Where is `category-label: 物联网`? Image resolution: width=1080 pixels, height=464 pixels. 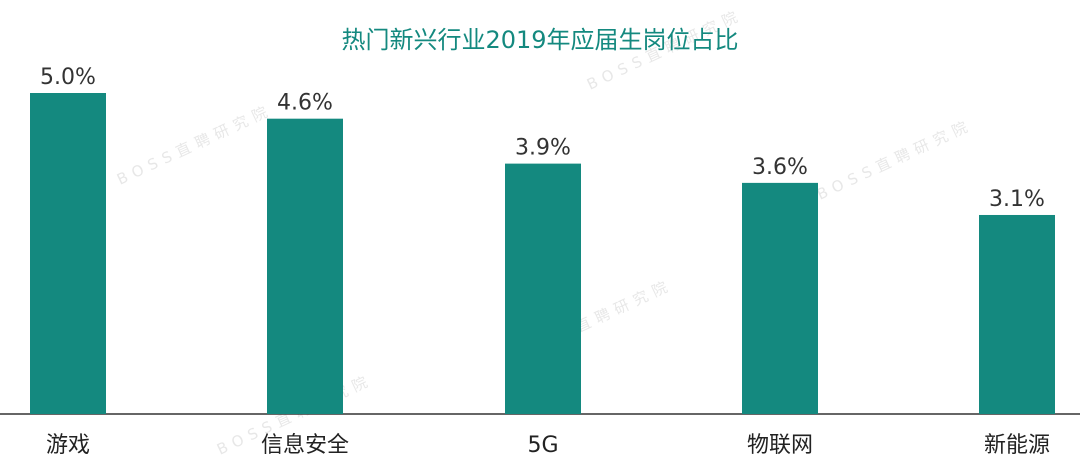 category-label: 物联网 is located at coordinates (780, 445).